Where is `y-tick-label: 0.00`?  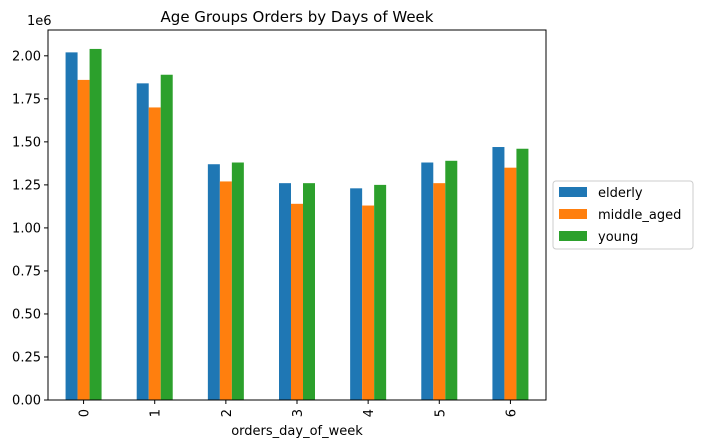 y-tick-label: 0.00 is located at coordinates (26, 401).